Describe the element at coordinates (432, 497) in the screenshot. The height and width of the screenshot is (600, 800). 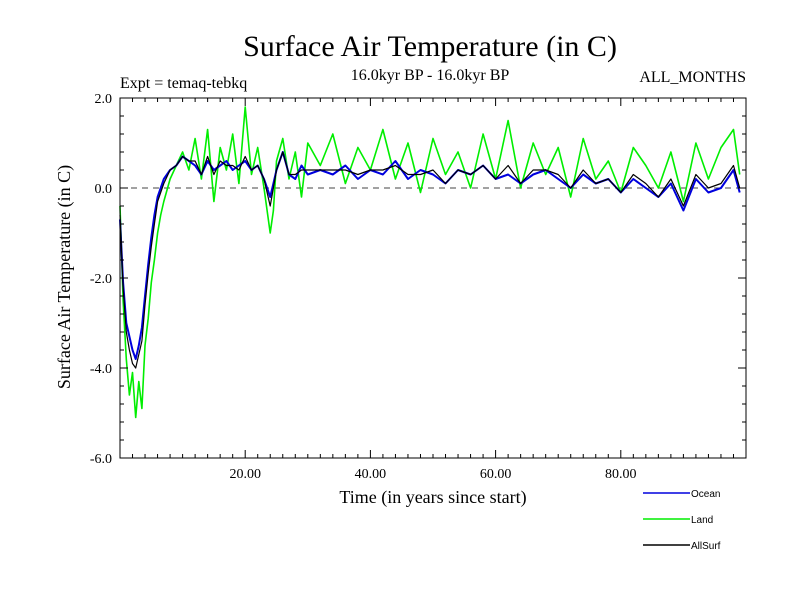
I see `x-axis-label: Time (in years since start)` at that location.